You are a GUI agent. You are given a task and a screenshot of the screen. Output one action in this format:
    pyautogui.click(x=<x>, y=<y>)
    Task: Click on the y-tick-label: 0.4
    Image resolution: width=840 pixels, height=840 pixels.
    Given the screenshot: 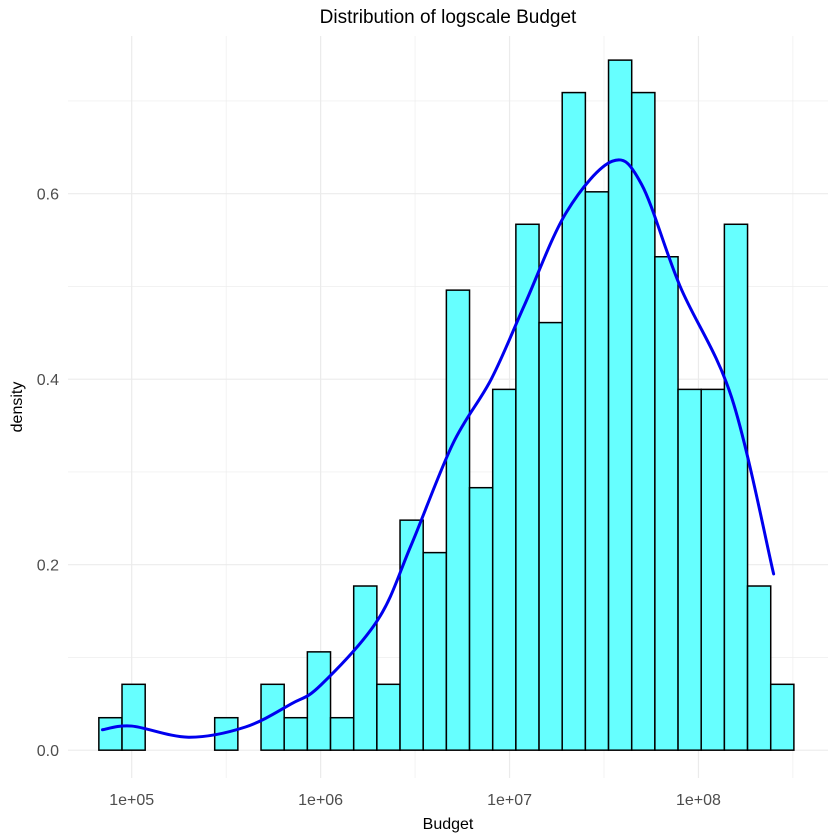 What is the action you would take?
    pyautogui.click(x=48, y=380)
    